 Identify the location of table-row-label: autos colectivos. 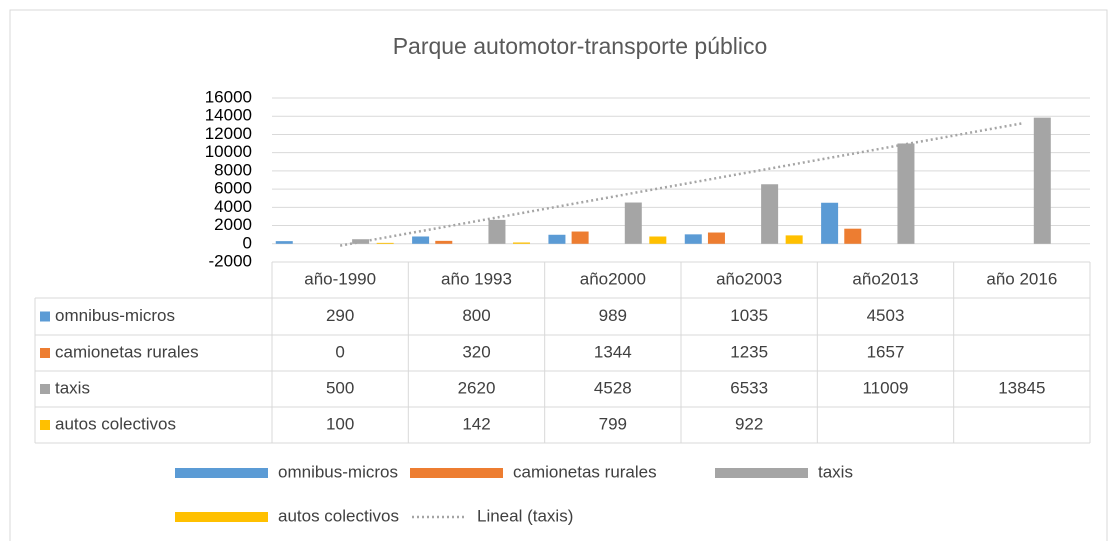
(115, 423).